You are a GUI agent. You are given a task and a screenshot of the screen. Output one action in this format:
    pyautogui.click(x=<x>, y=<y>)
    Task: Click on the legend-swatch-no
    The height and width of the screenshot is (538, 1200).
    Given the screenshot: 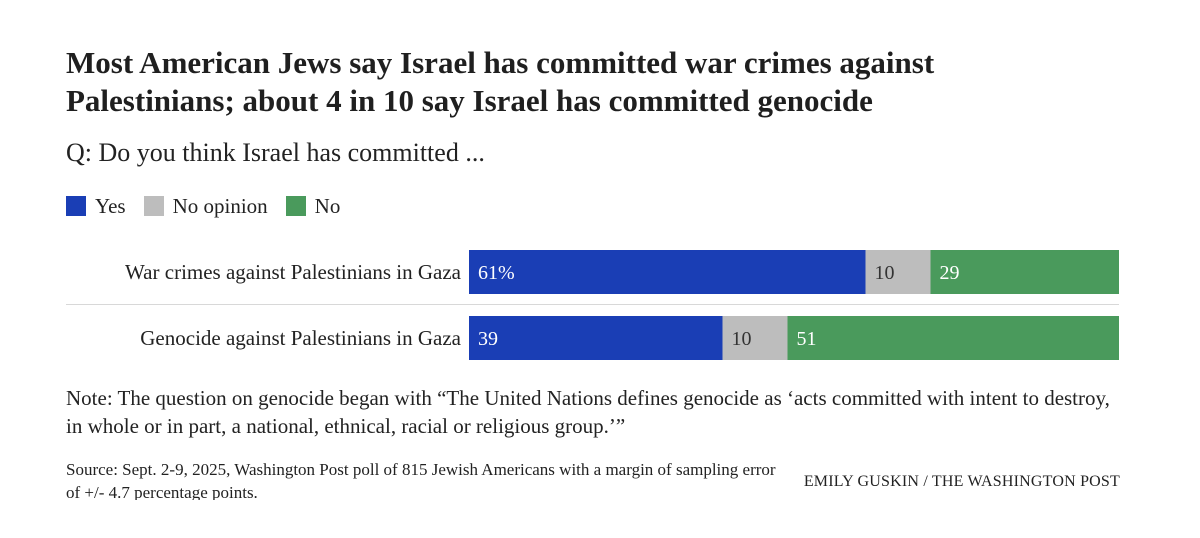 What is the action you would take?
    pyautogui.click(x=295, y=206)
    